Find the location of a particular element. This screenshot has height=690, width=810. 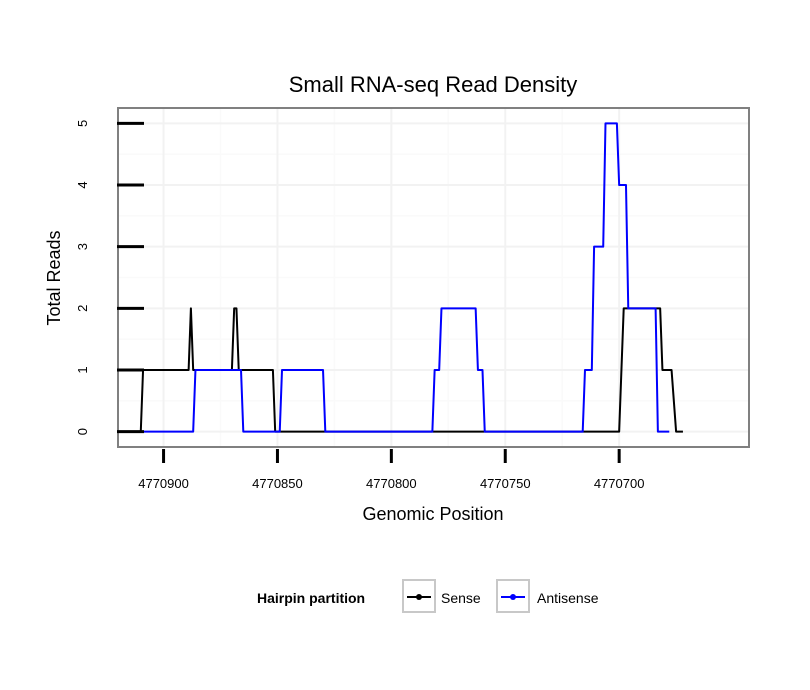

legend-item-antisense: Antisense is located at coordinates (547, 596).